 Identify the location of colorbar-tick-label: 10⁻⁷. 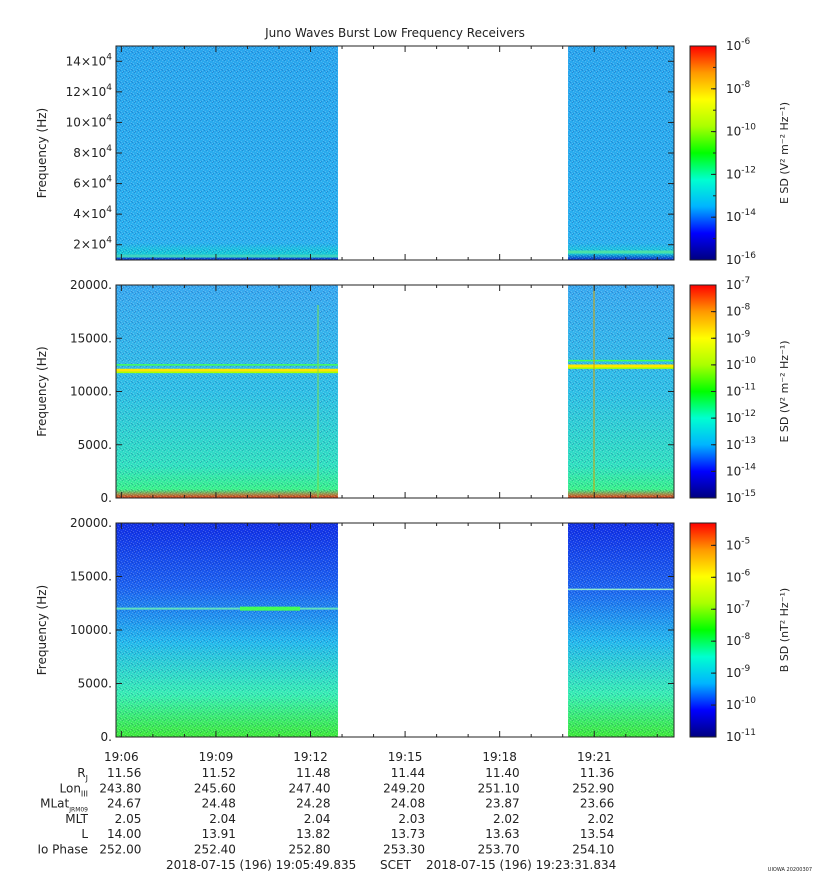
(738, 284).